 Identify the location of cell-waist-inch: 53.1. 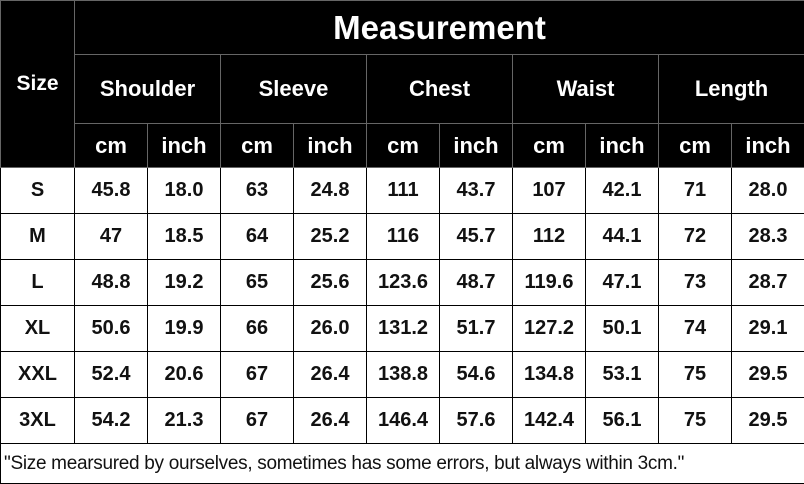
(622, 374).